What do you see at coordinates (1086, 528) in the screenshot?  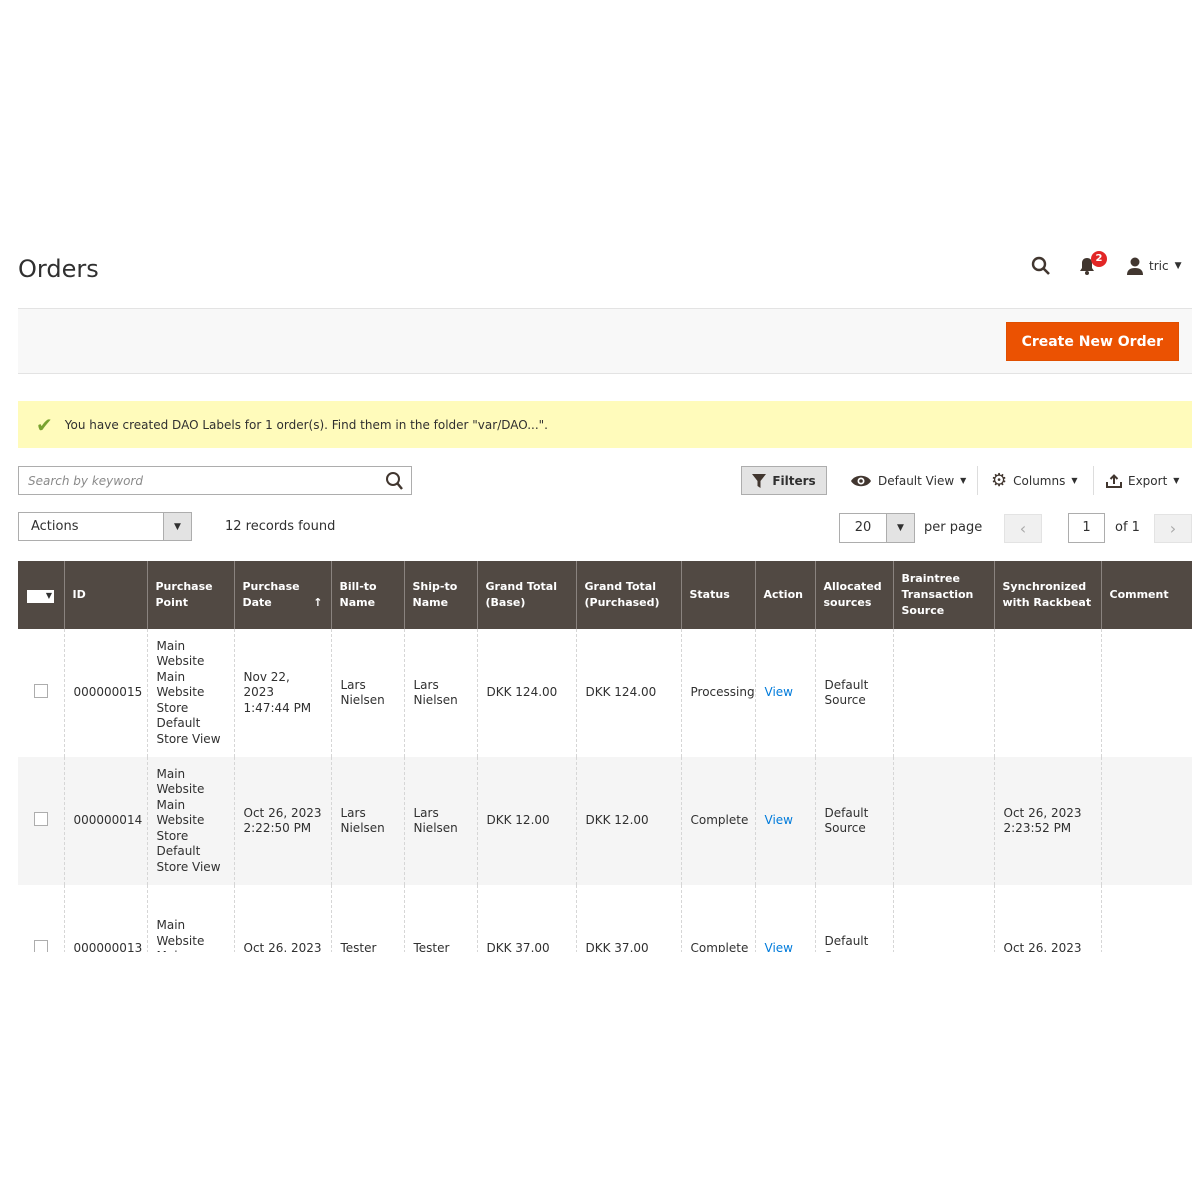 I see `page-number-input: 1` at bounding box center [1086, 528].